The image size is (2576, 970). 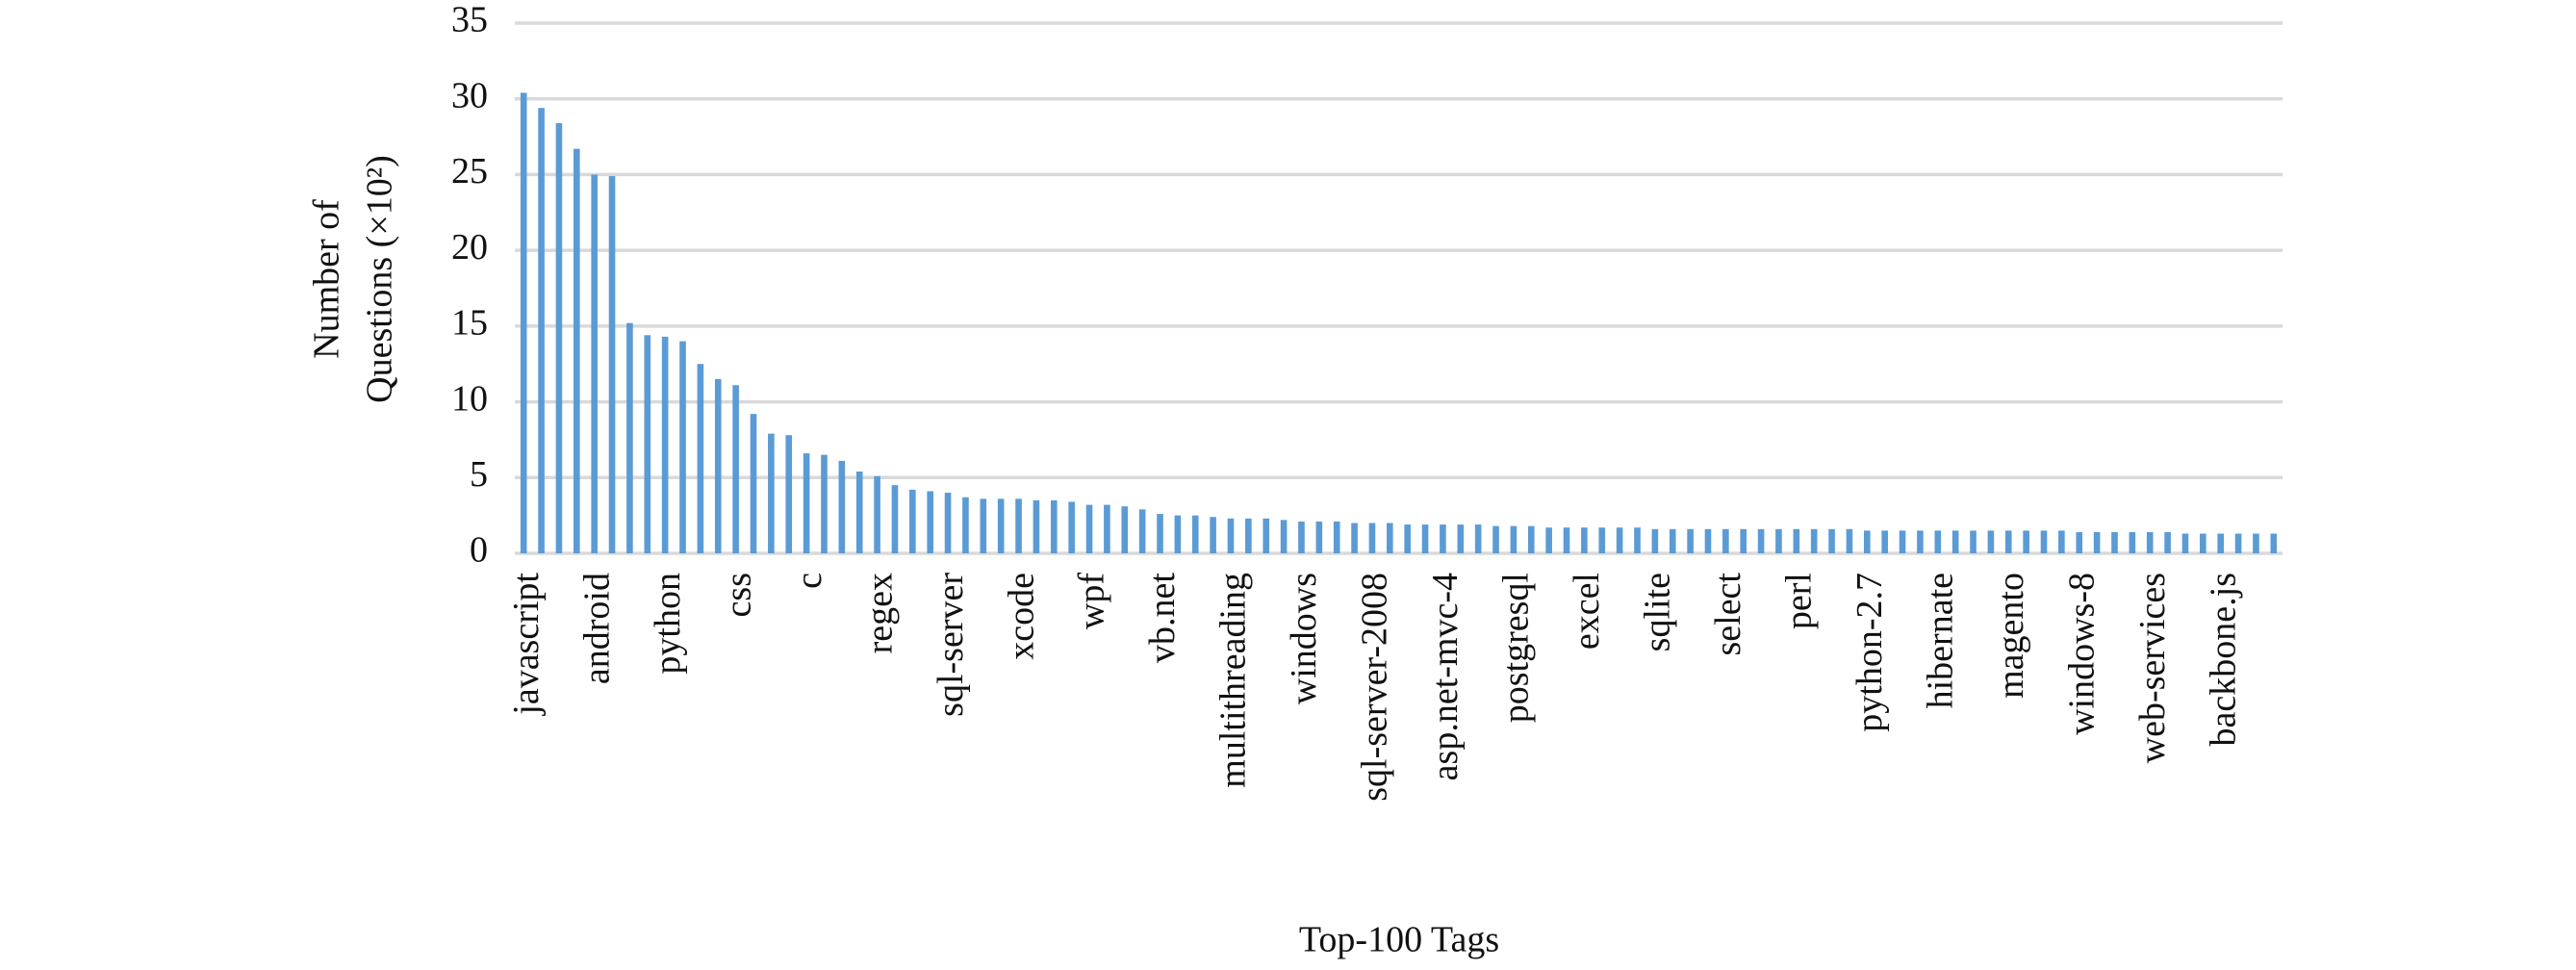 What do you see at coordinates (469, 171) in the screenshot?
I see `y-tick-label: 25` at bounding box center [469, 171].